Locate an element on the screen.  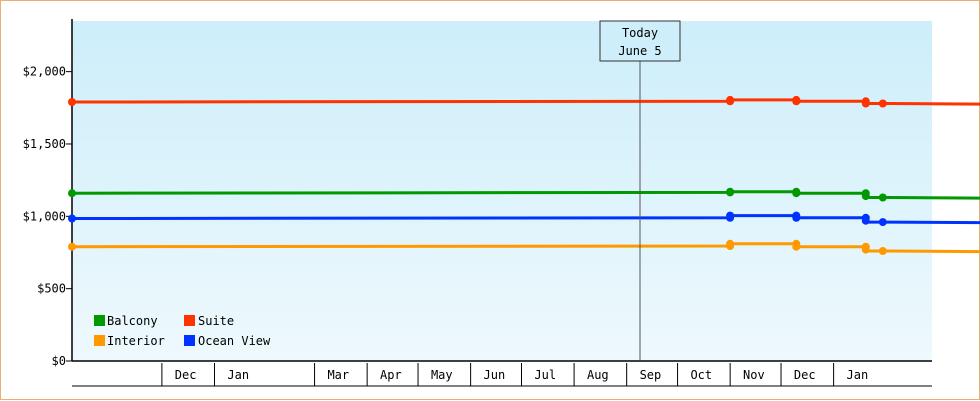
legend-label-suite: Suite is located at coordinates (216, 321).